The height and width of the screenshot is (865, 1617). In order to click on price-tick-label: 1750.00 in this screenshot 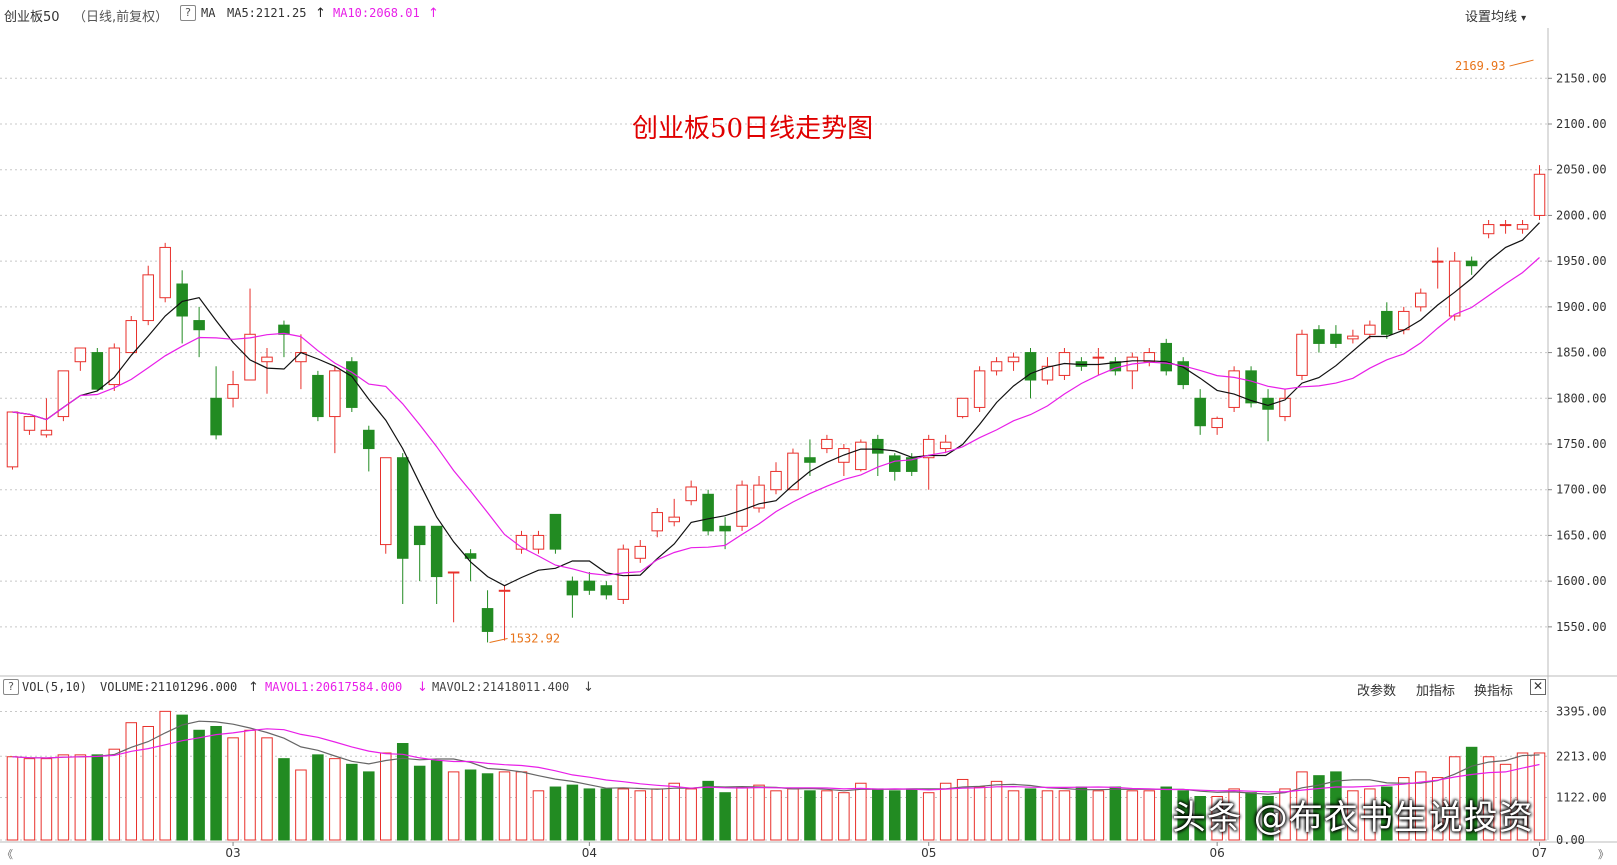, I will do `click(1581, 444)`.